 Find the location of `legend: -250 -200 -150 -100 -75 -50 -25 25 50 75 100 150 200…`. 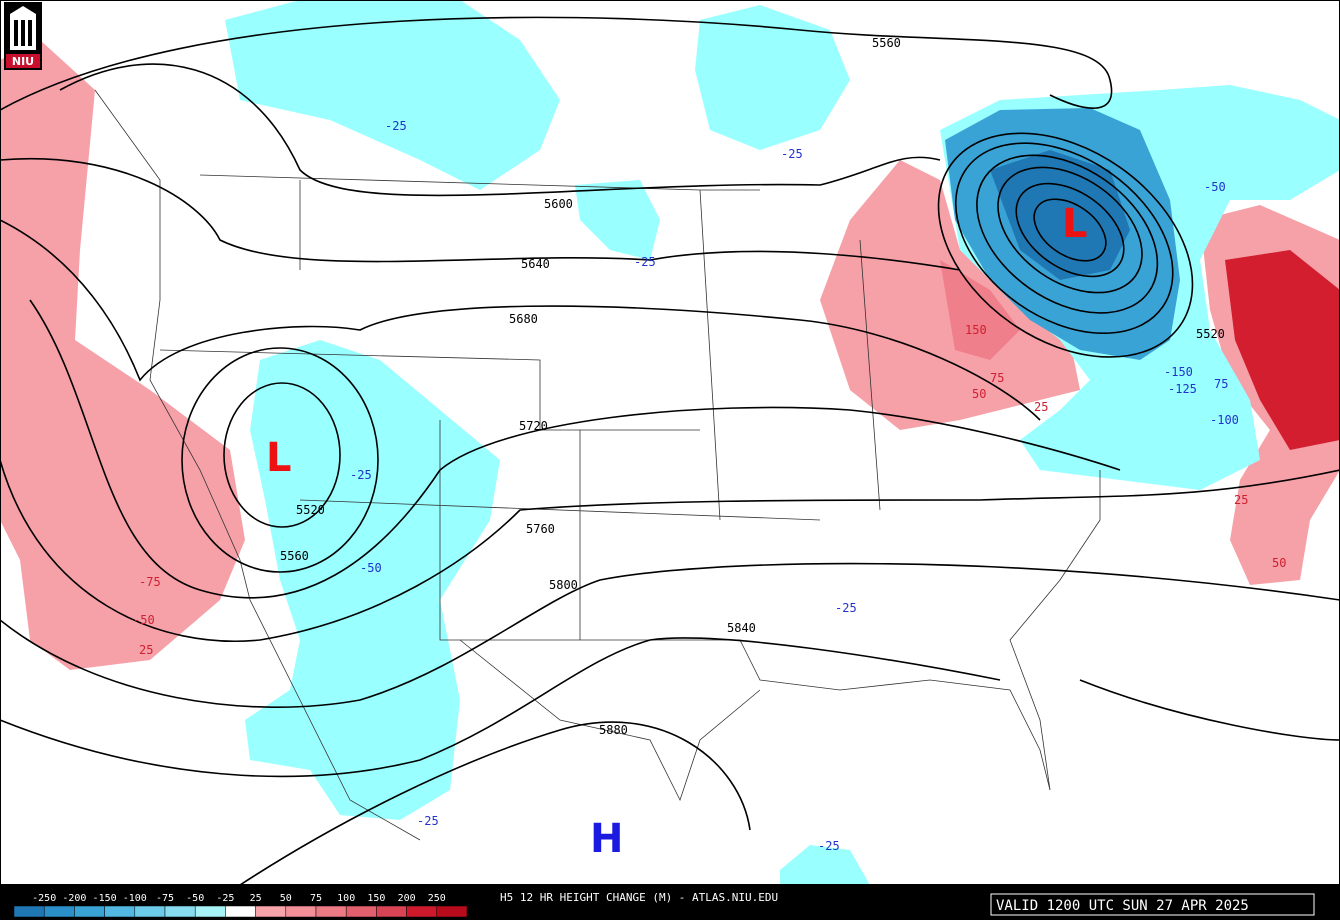

legend: -250 -200 -150 -100 -75 -50 -25 25 50 75 100 150 200… is located at coordinates (240, 905).